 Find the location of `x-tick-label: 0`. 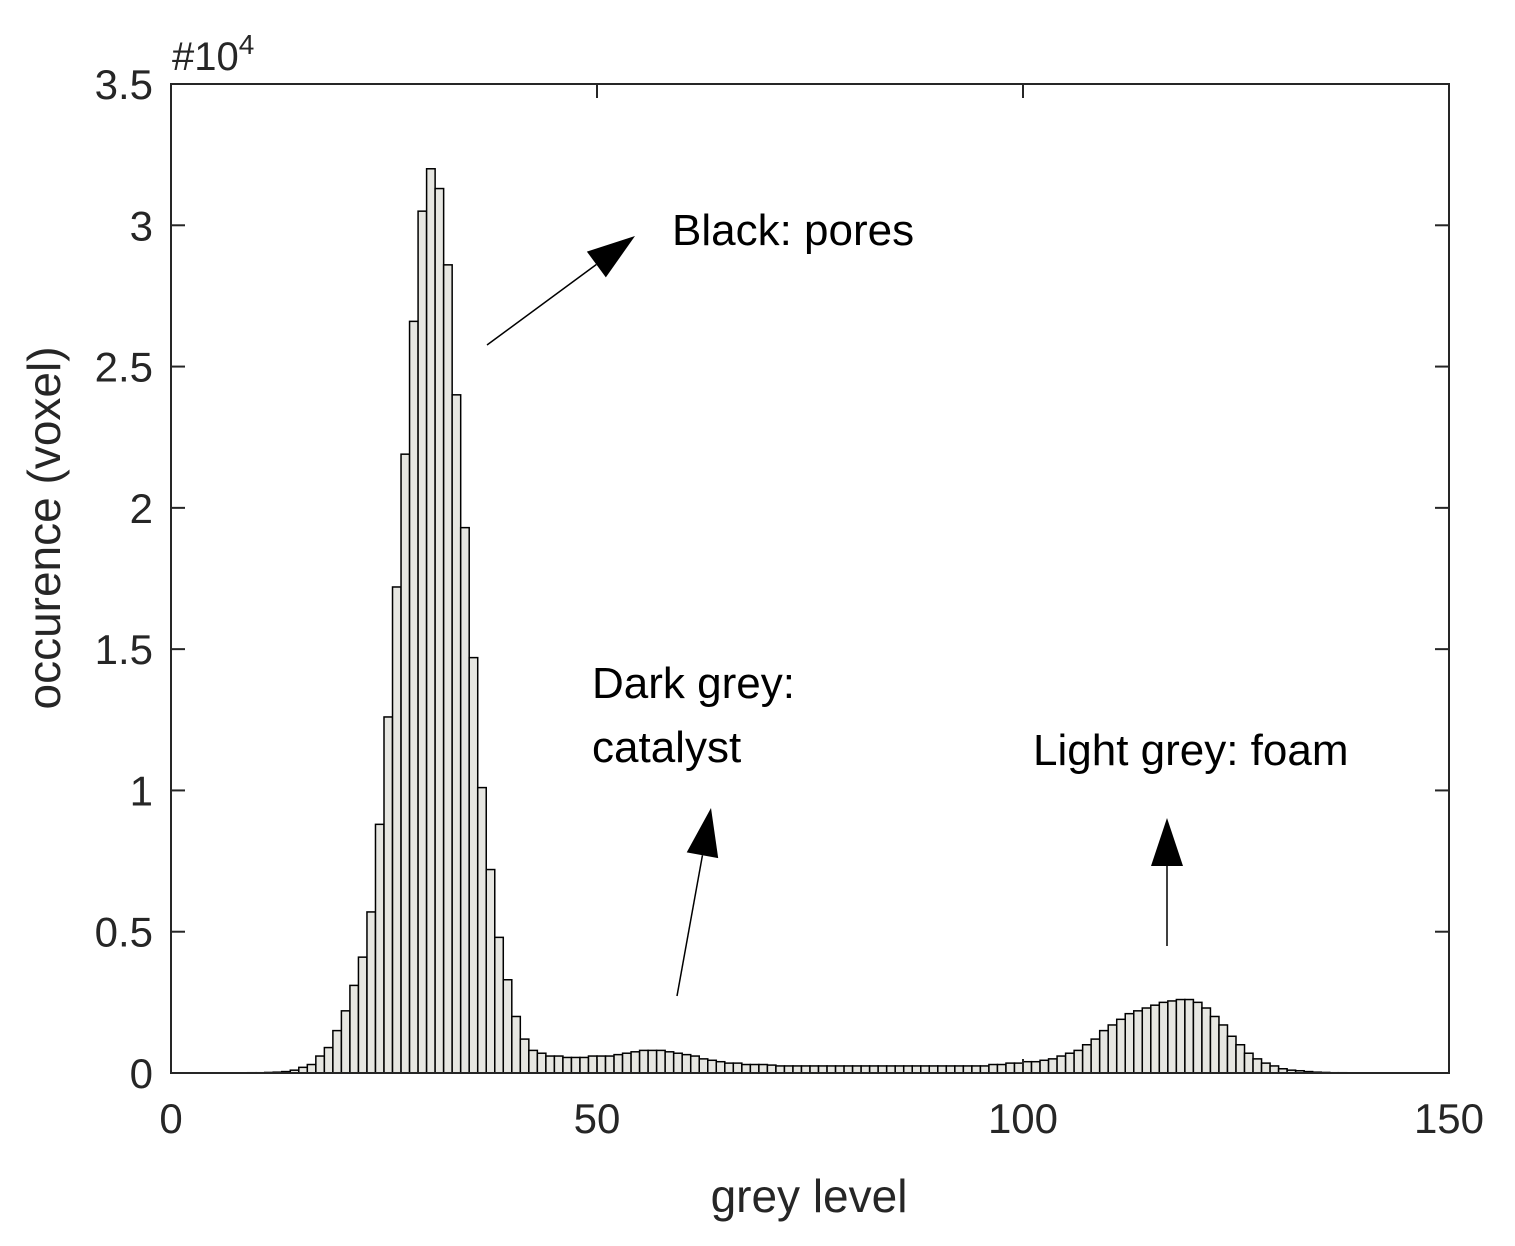

x-tick-label: 0 is located at coordinates (170, 1118).